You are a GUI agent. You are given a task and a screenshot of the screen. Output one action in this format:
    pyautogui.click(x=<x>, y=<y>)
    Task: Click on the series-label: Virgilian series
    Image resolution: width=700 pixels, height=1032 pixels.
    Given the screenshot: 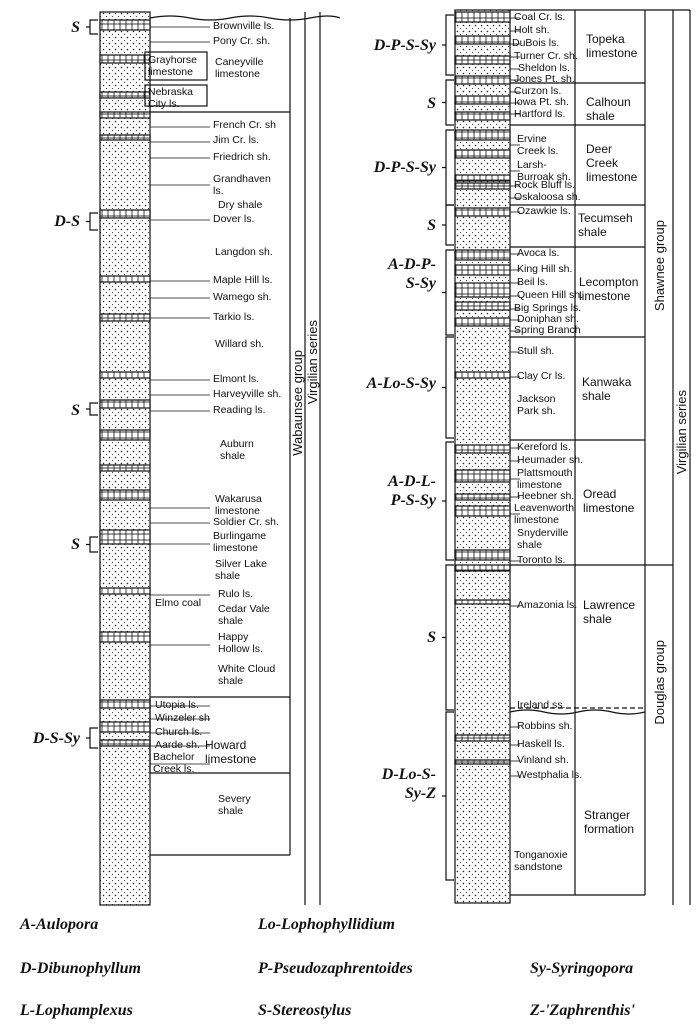 What is the action you would take?
    pyautogui.click(x=681, y=432)
    